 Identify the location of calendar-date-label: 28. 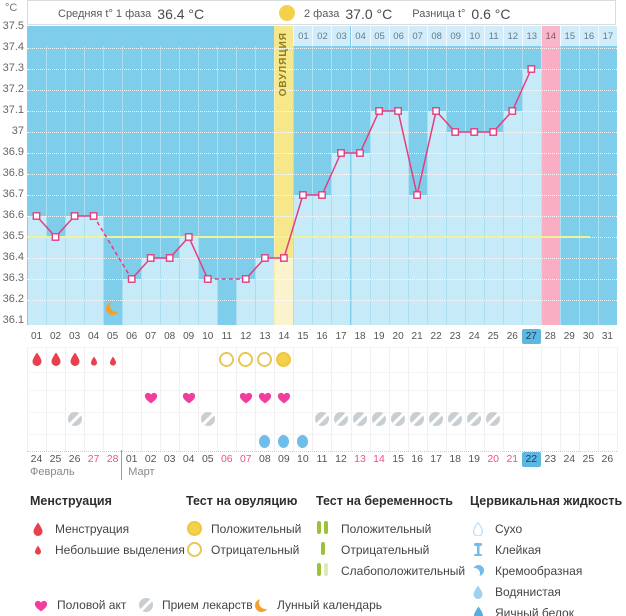
(112, 459).